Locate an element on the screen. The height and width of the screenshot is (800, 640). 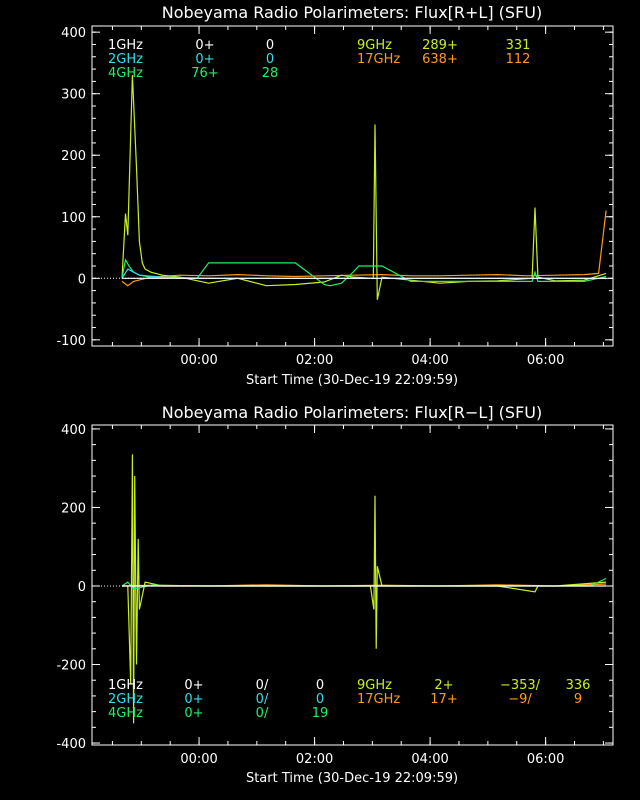
y-tick-label: 100 is located at coordinates (73, 218).